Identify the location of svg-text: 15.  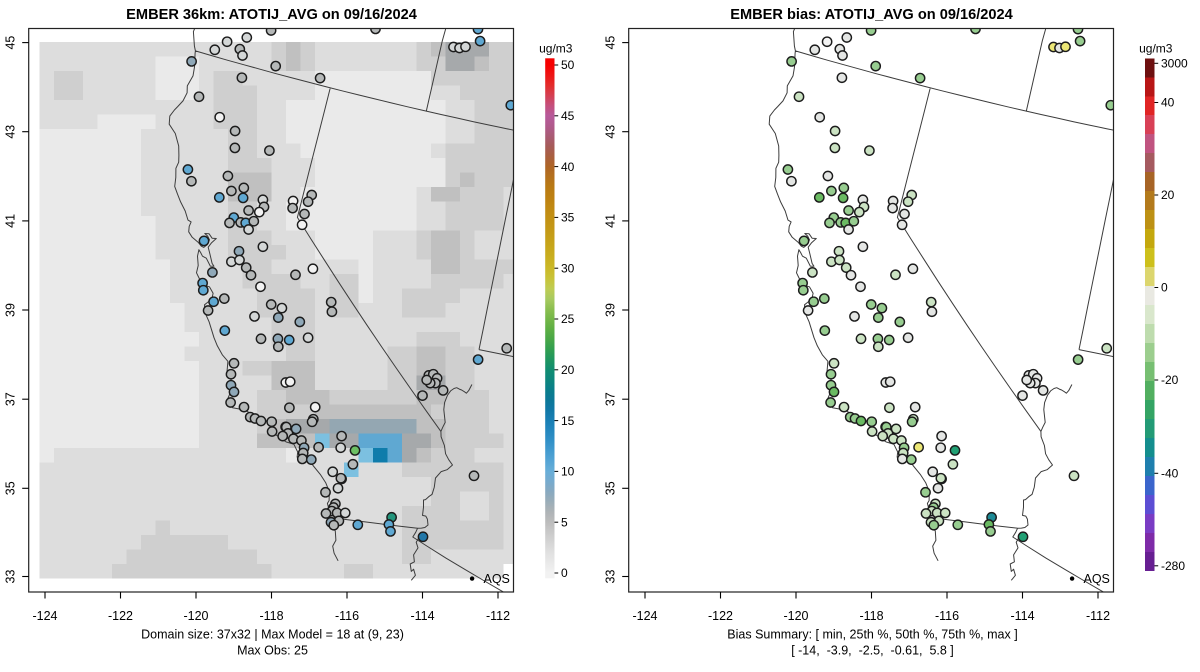
(568, 421).